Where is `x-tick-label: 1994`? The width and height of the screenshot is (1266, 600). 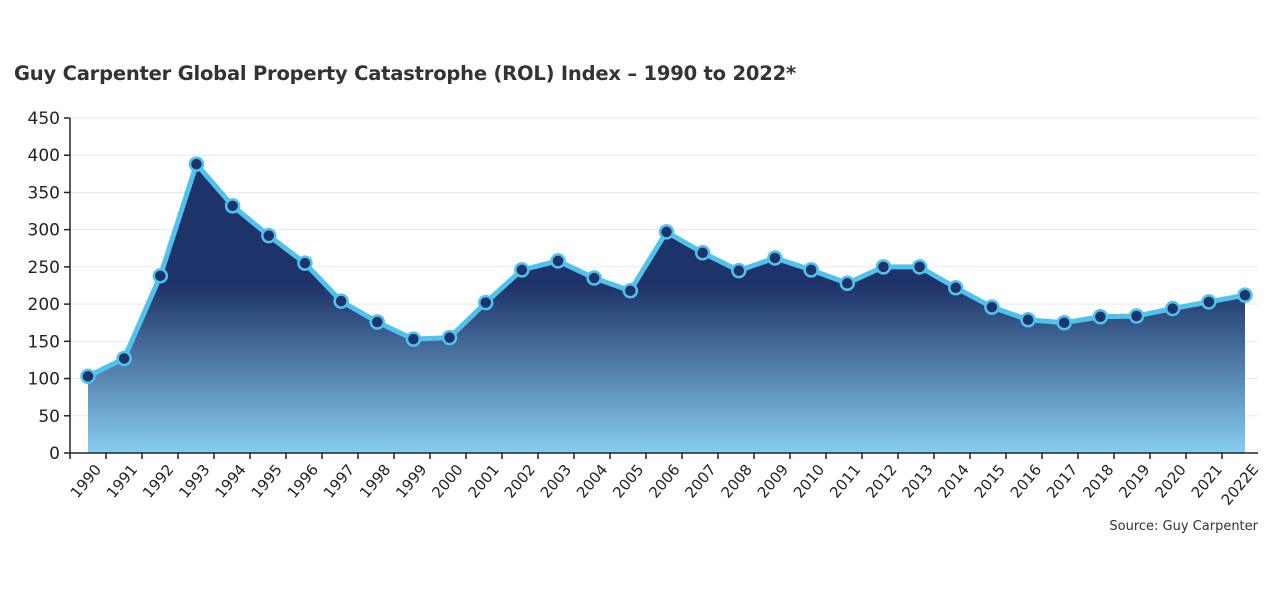
x-tick-label: 1994 is located at coordinates (230, 481).